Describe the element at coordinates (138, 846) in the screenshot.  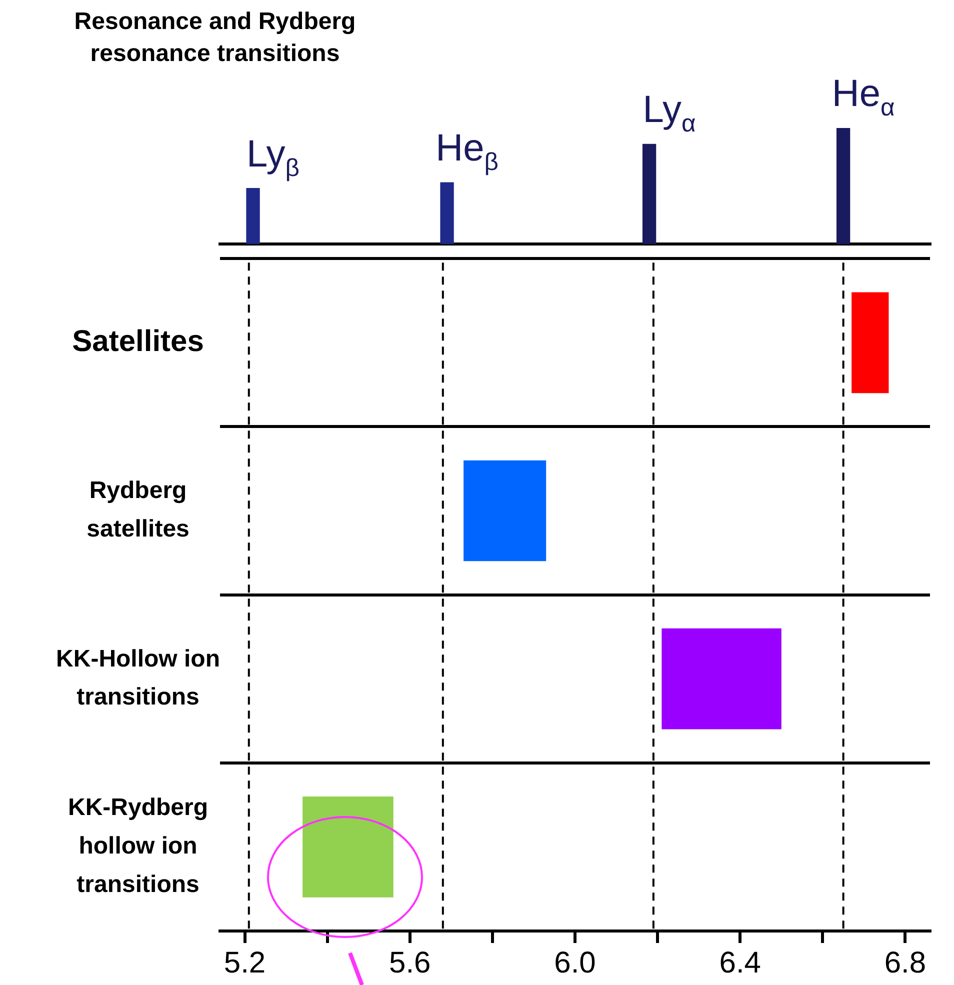
I see `y-tick-label: KK-Rydberg hollow ion transitions` at that location.